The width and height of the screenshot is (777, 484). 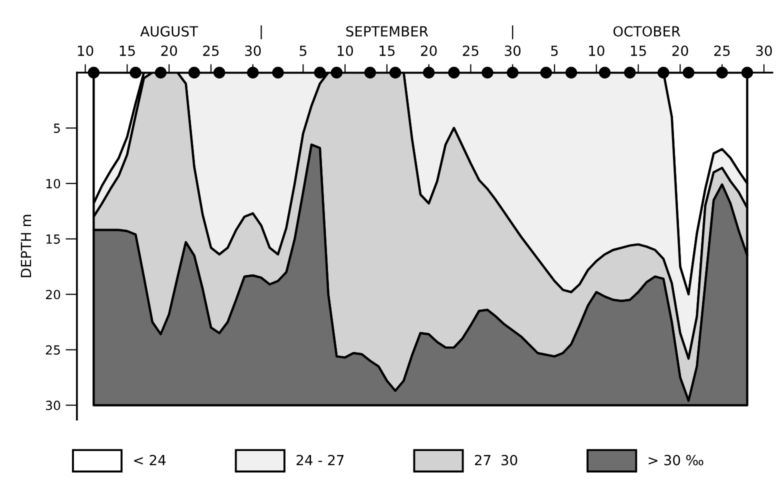 I want to click on y-tick-label: 10, so click(x=53, y=183).